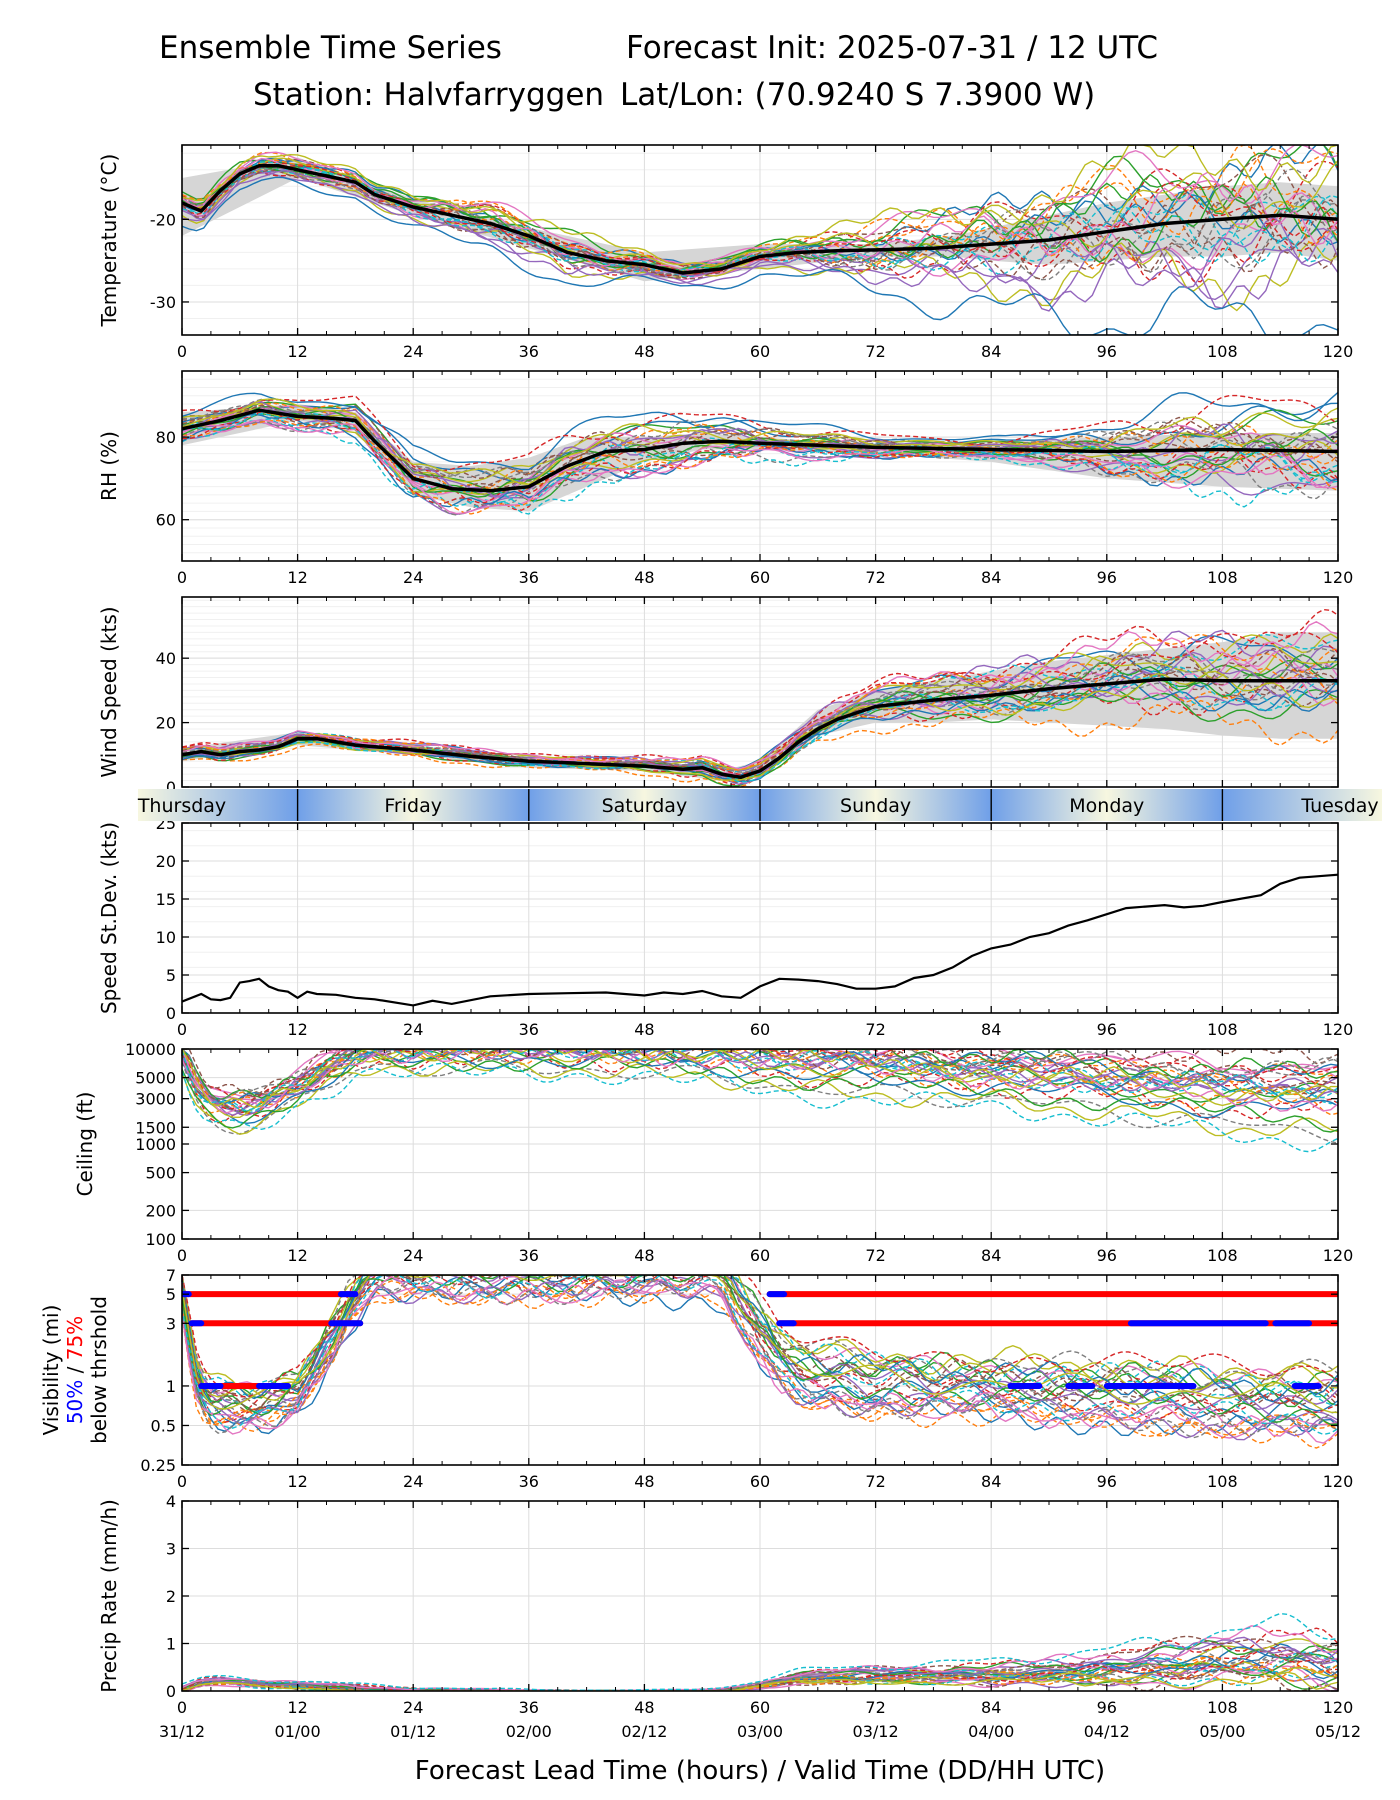 The width and height of the screenshot is (1400, 1800). I want to click on chart-title: Ensemble Time Series, so click(330, 48).